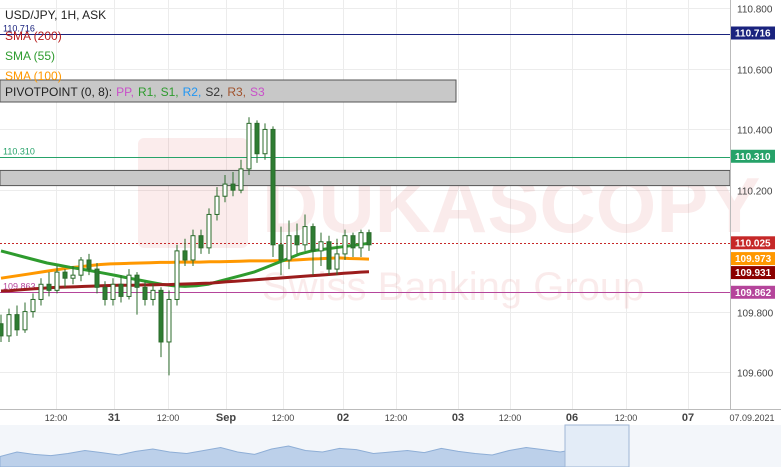  What do you see at coordinates (755, 314) in the screenshot?
I see `y-tick-label: 109.800` at bounding box center [755, 314].